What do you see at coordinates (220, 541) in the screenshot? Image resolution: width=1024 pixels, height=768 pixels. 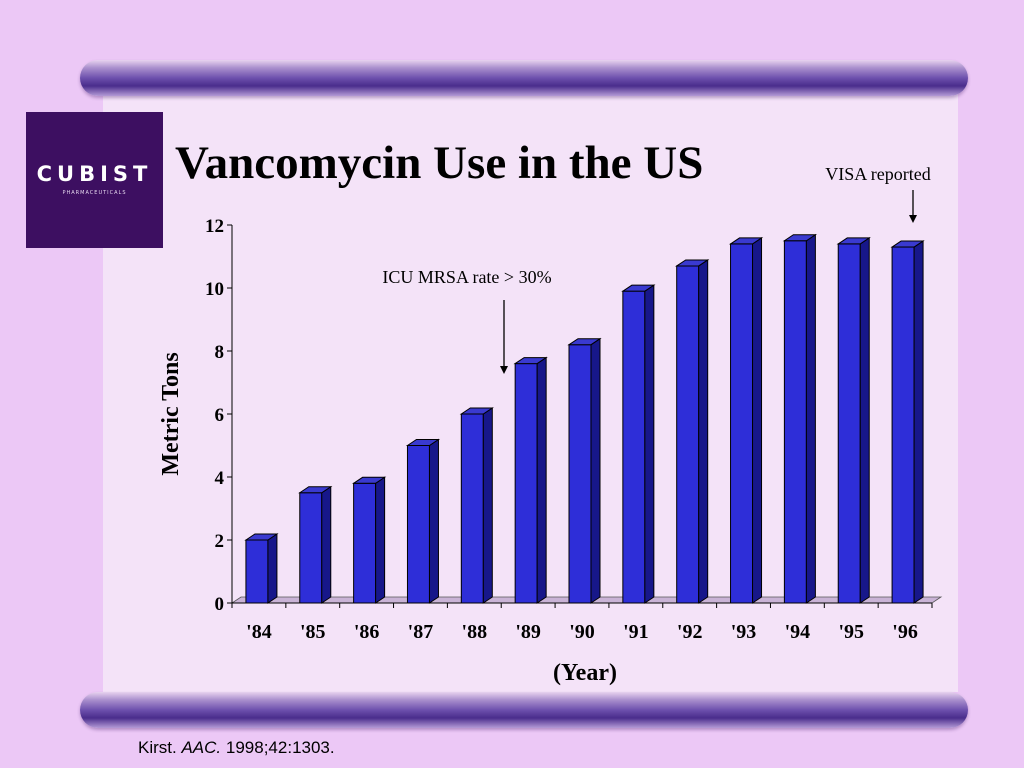 I see `y-tick-label: 2` at bounding box center [220, 541].